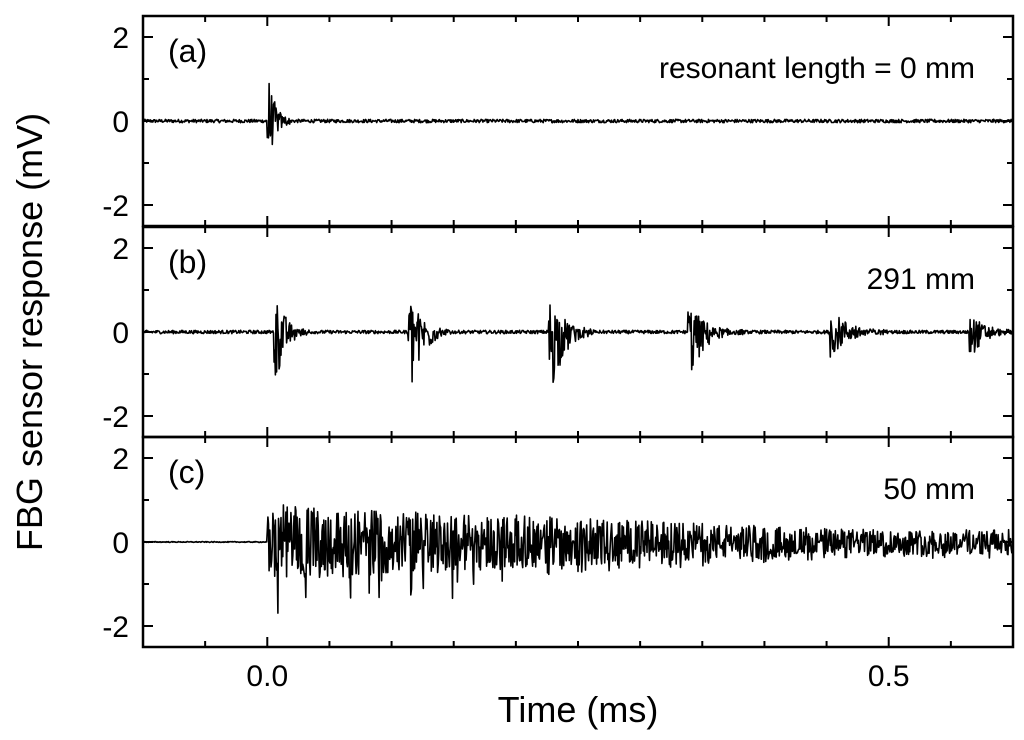 The height and width of the screenshot is (740, 1024). What do you see at coordinates (187, 51) in the screenshot?
I see `panel-label: (a)` at bounding box center [187, 51].